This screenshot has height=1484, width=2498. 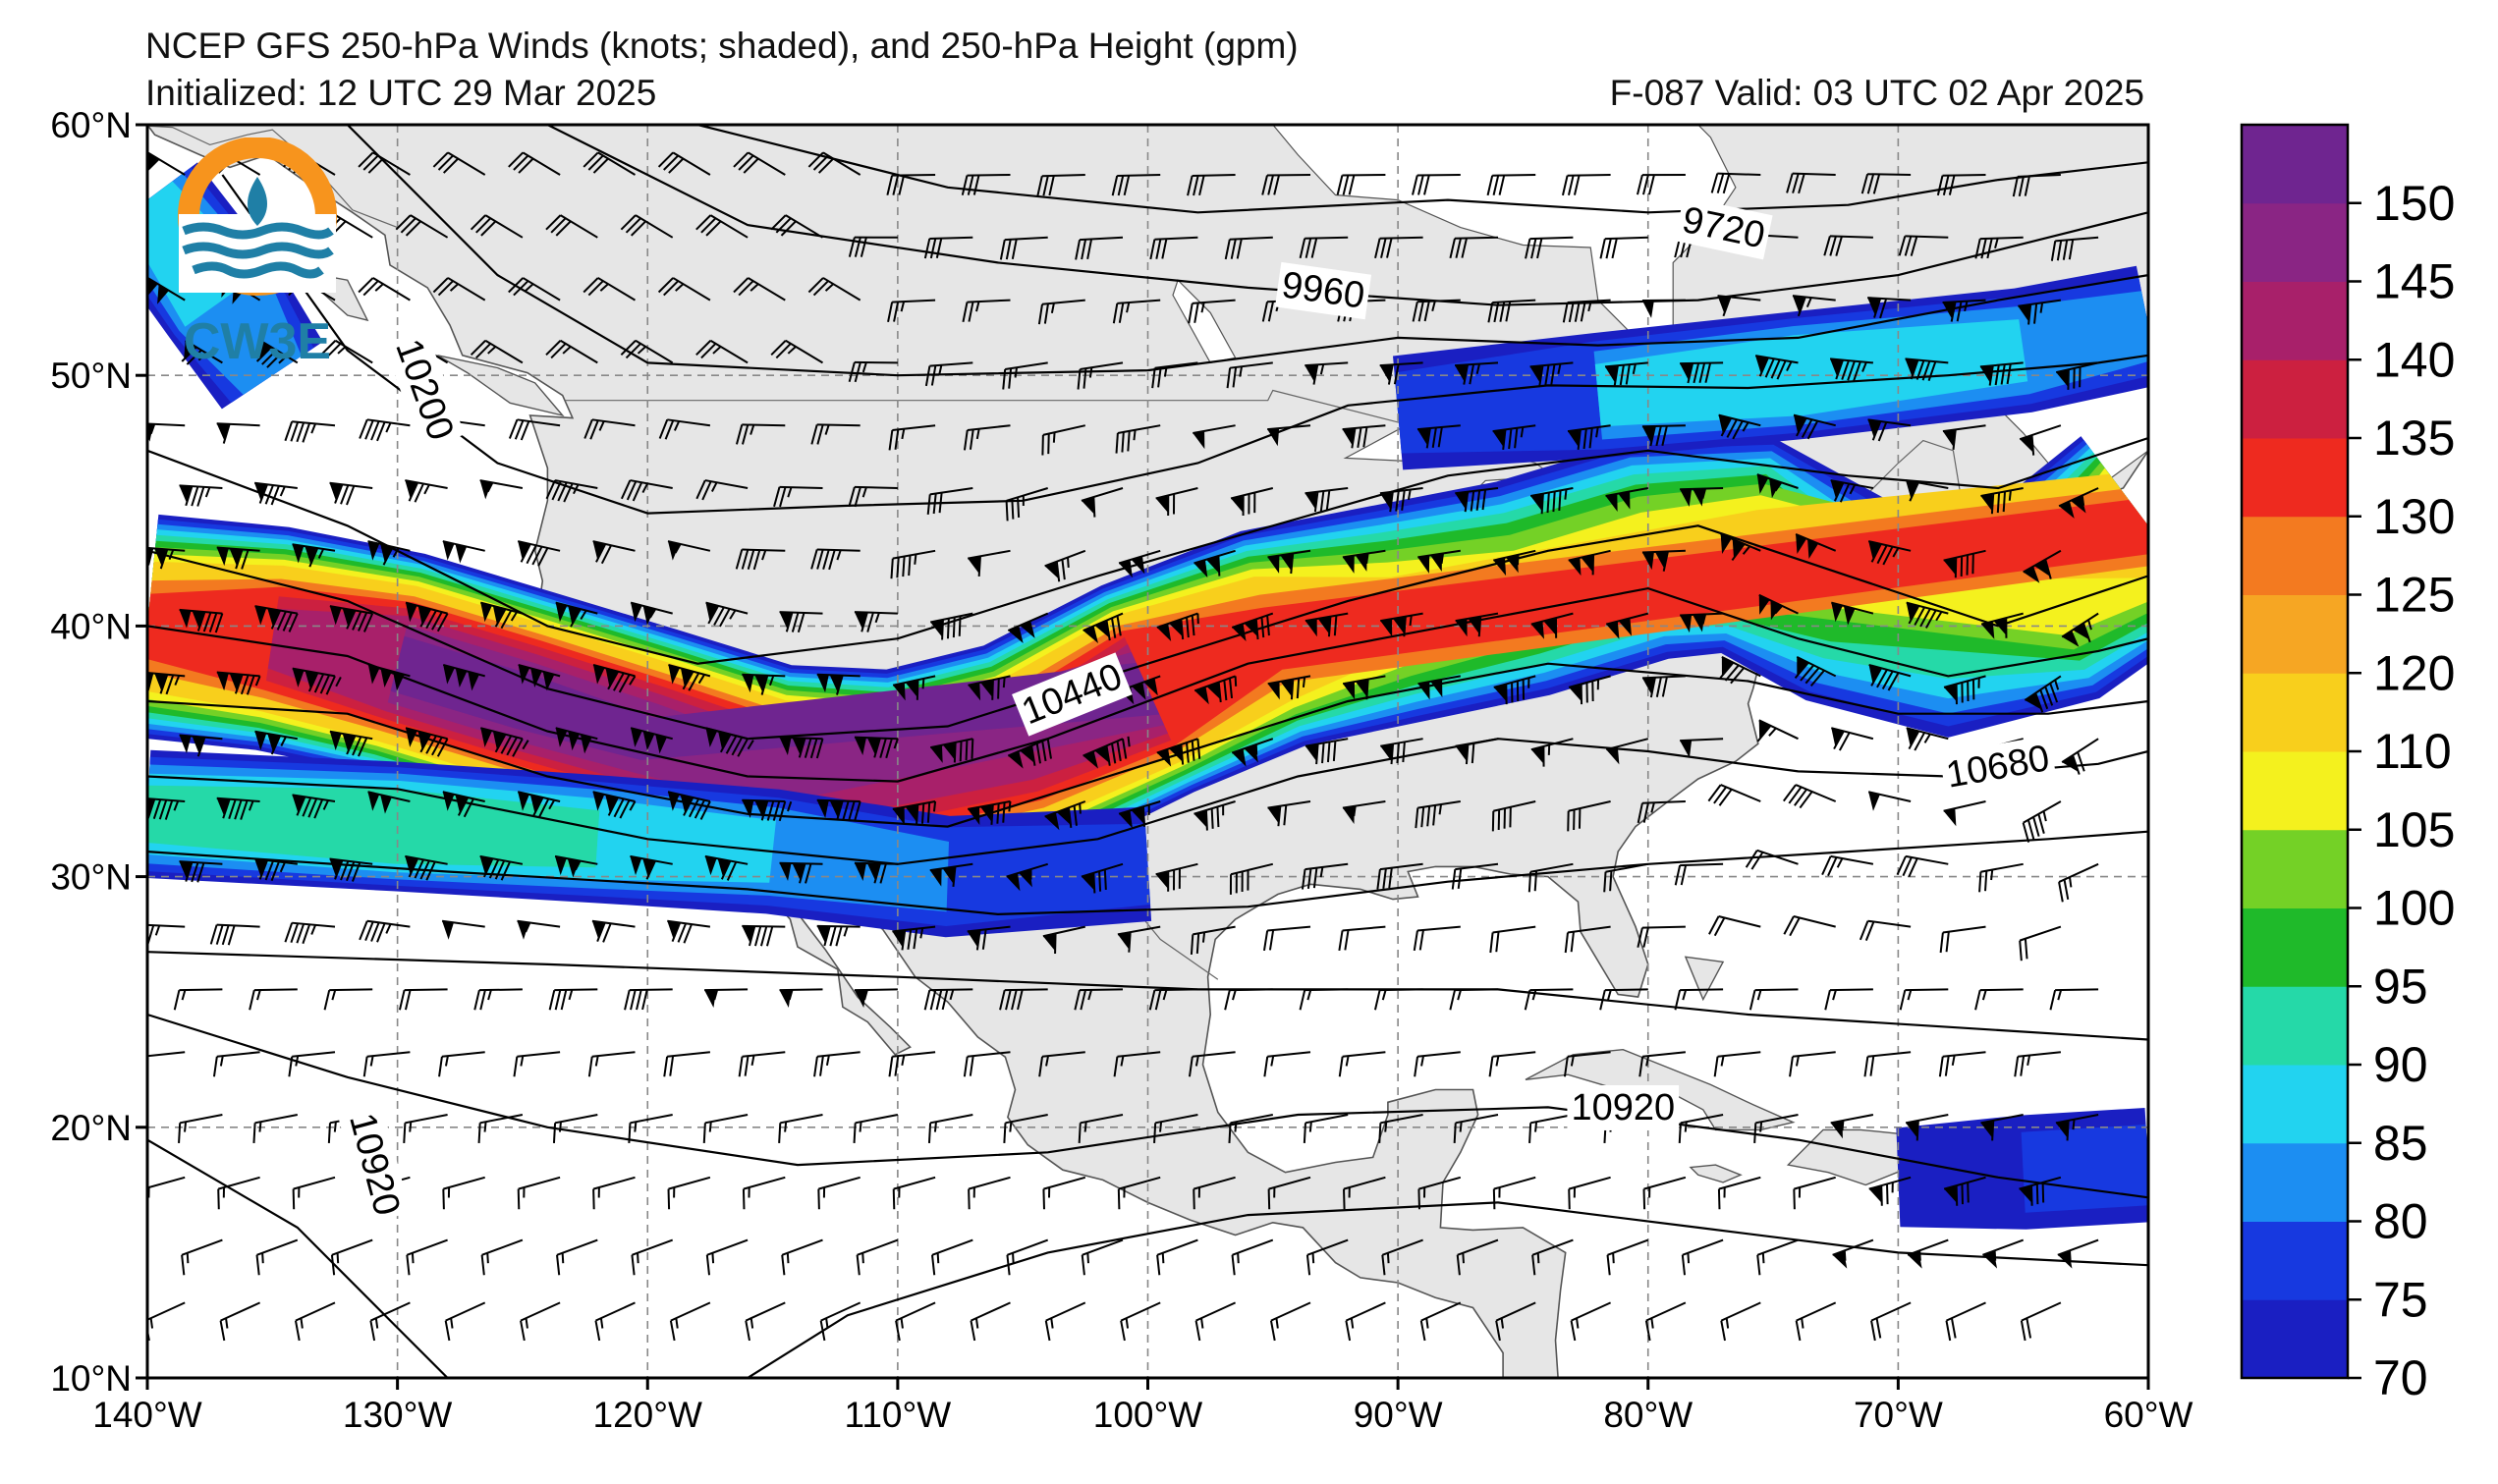 I want to click on colorbar-label: 70, so click(x=2400, y=1377).